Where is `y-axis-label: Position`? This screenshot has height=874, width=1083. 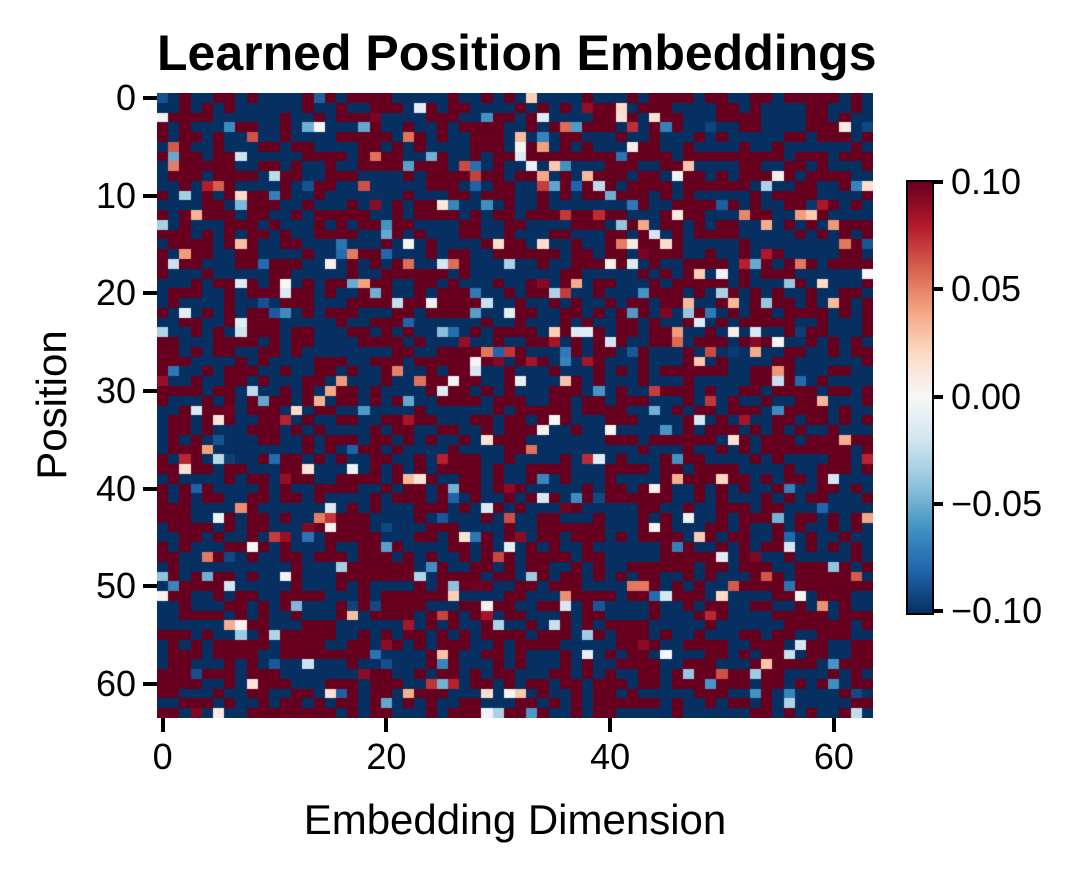
y-axis-label: Position is located at coordinates (51, 405).